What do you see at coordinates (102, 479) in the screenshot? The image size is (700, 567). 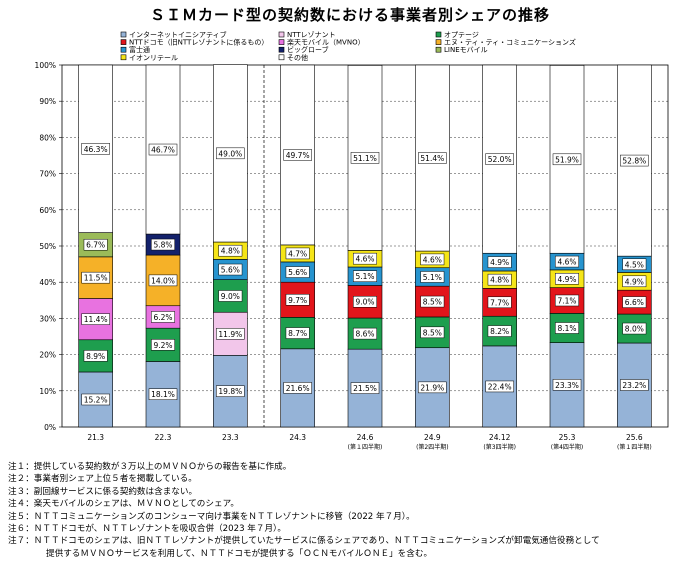 I see `footnote-2: 注２：事業者別シェア上位５者を掲載している。` at bounding box center [102, 479].